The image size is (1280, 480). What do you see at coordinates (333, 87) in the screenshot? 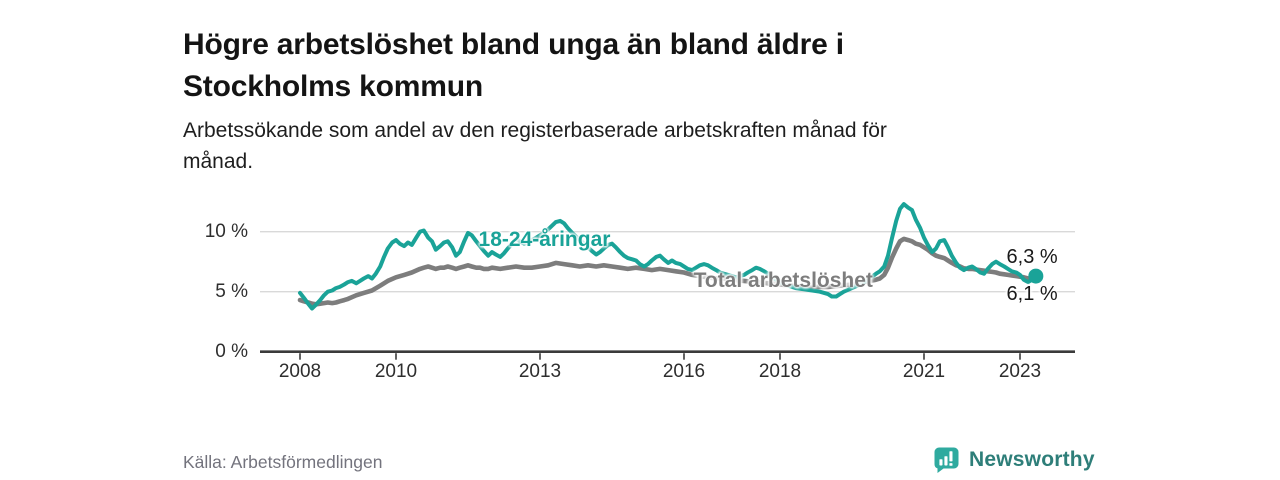
I see `title-line-2: Stockholms kommun` at bounding box center [333, 87].